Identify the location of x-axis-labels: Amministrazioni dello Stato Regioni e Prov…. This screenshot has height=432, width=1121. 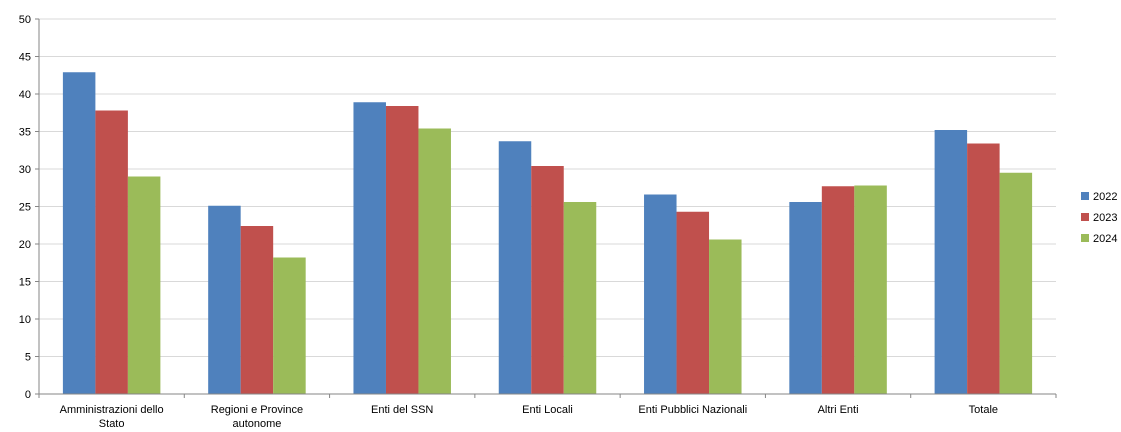
(529, 417).